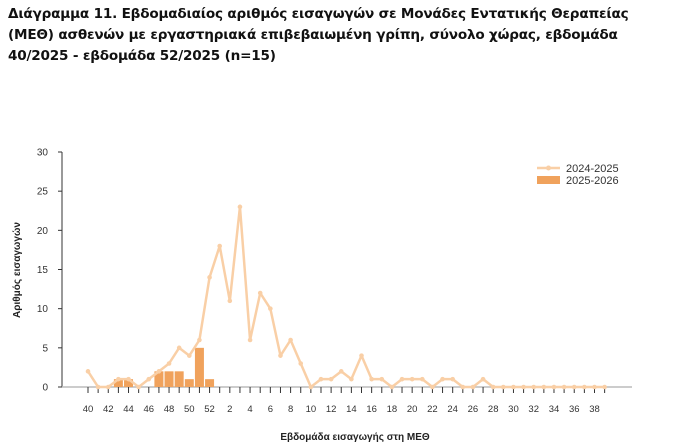 The height and width of the screenshot is (446, 675). What do you see at coordinates (548, 180) in the screenshot?
I see `legend-bar-swatch` at bounding box center [548, 180].